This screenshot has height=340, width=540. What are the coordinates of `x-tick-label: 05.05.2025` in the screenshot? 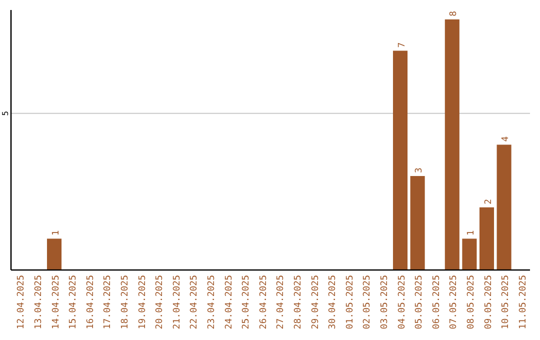 It's located at (419, 302).